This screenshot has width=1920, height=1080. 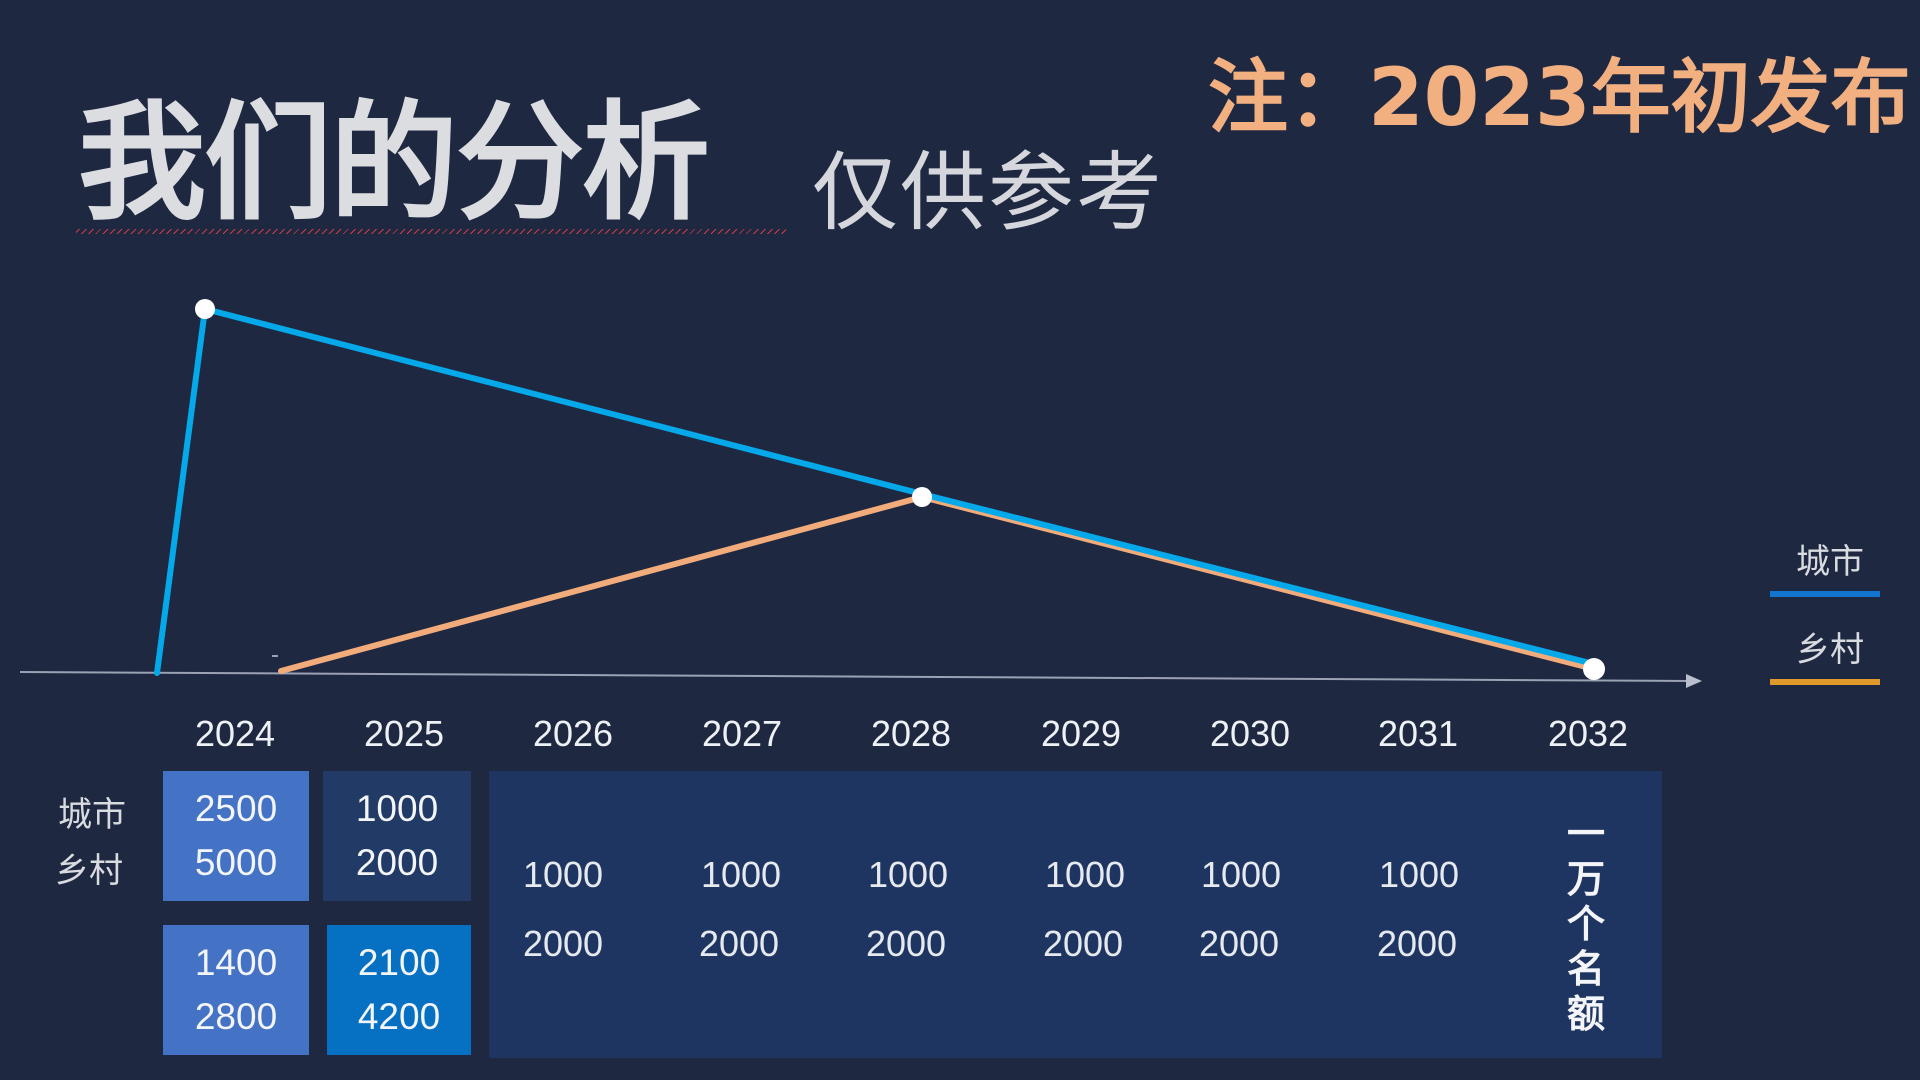 I want to click on year-label: 2027, so click(x=742, y=733).